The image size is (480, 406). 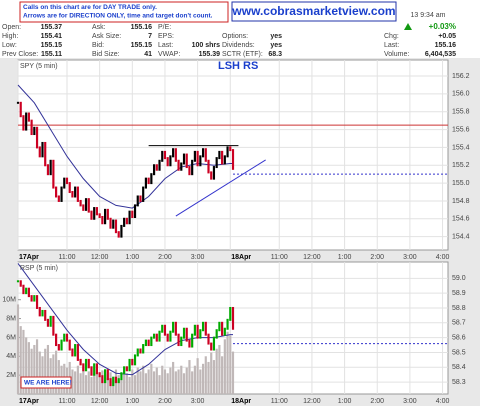 What do you see at coordinates (48, 383) in the screenshot?
I see `annotation: WE ARE HERE!` at bounding box center [48, 383].